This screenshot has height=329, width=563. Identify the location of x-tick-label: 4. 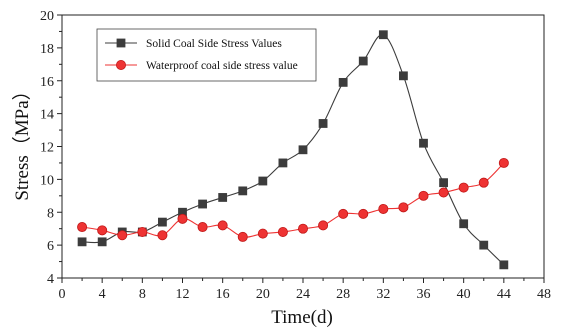
(102, 294).